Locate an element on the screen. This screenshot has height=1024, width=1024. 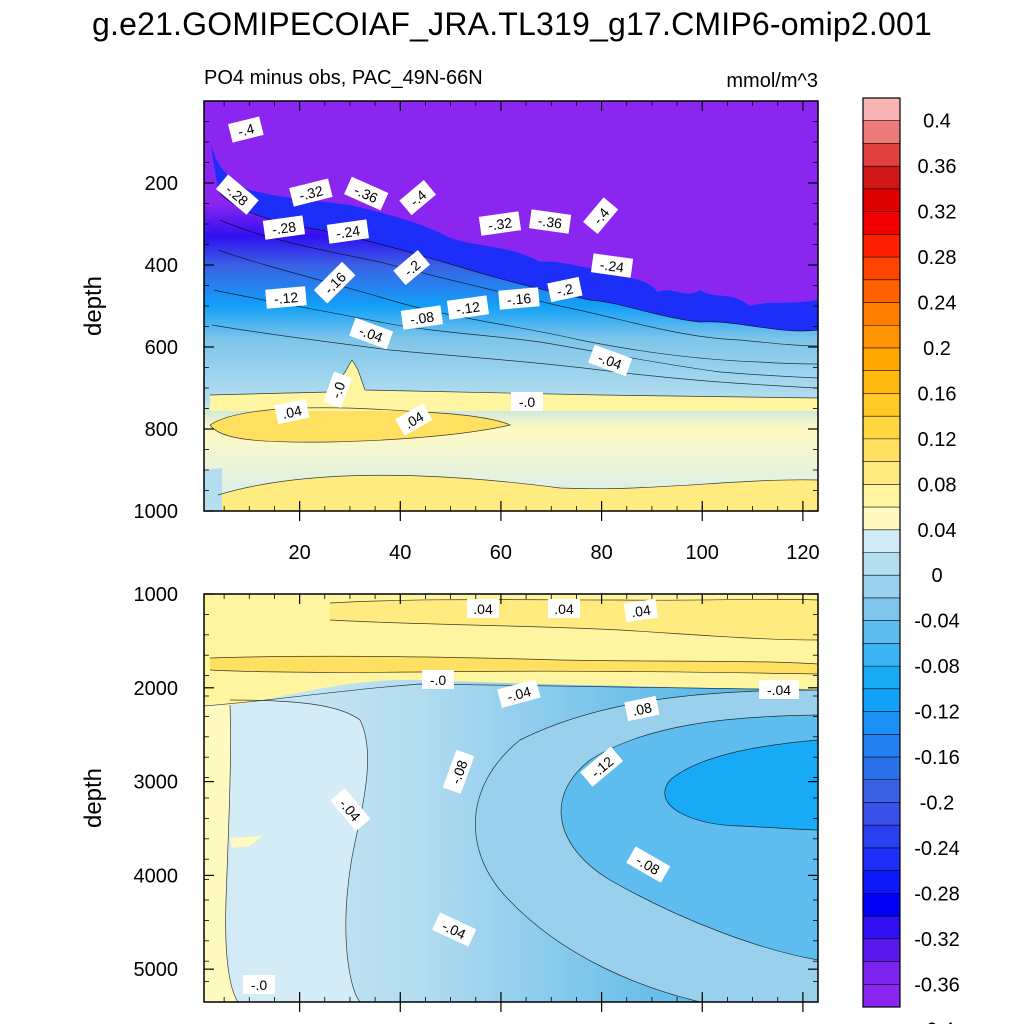
upper-subtitle-right: mmol/m^3 is located at coordinates (772, 81).